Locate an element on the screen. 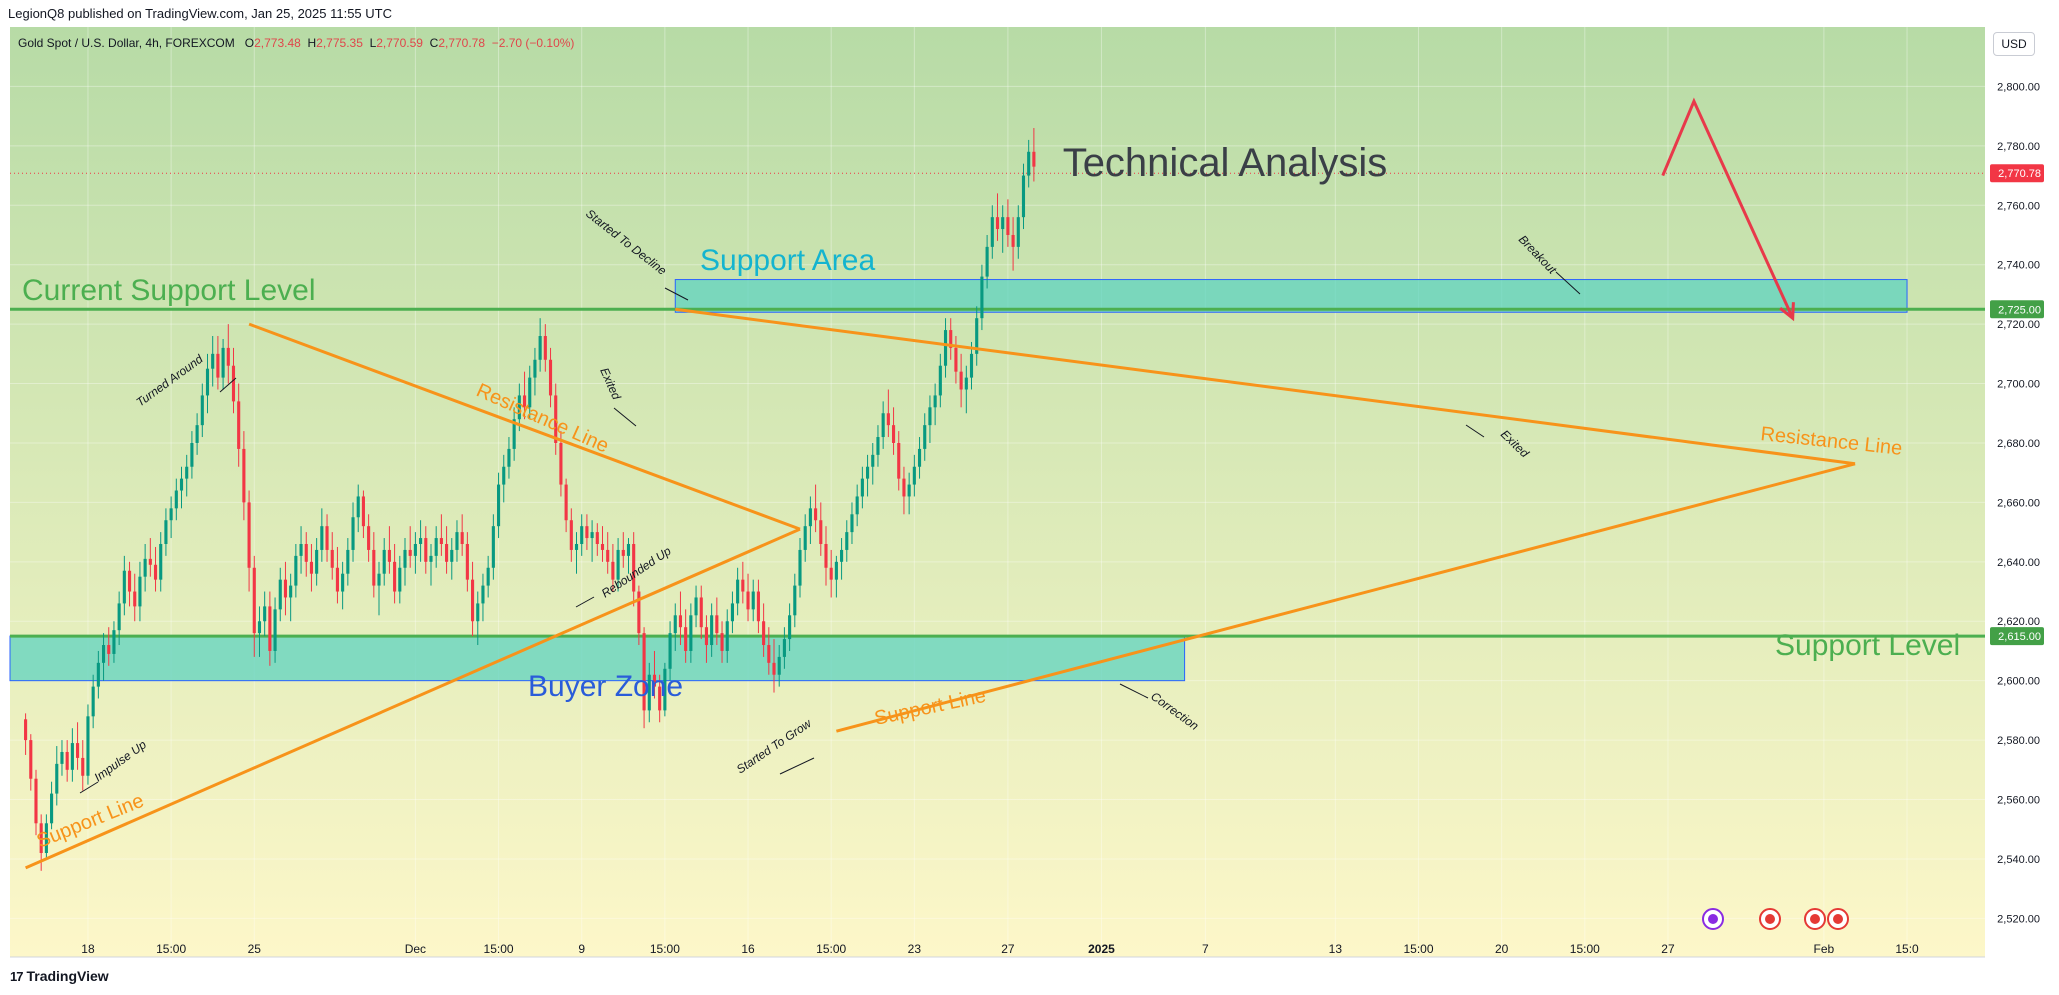 This screenshot has height=995, width=2059. y-tick-label: 2,720.00 is located at coordinates (2018, 325).